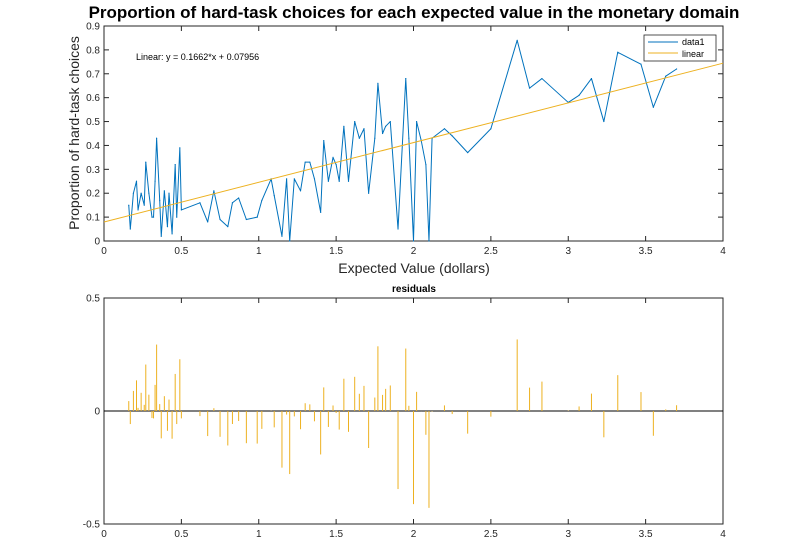 This screenshot has width=800, height=555. I want to click on top-y-tick-label: 0.2, so click(93, 194).